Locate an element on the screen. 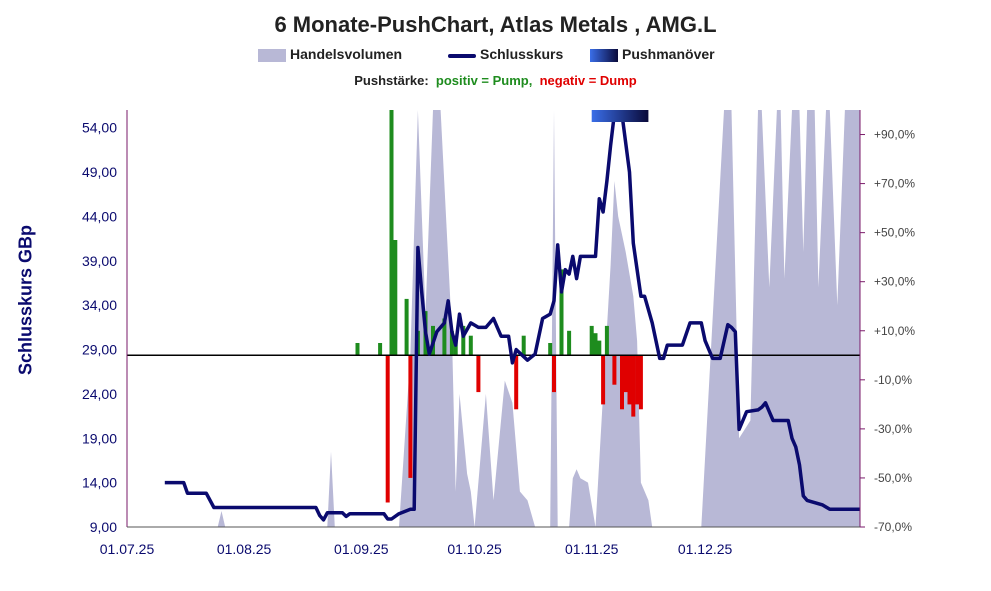  y-tick-label: 54,00 is located at coordinates (99, 128).